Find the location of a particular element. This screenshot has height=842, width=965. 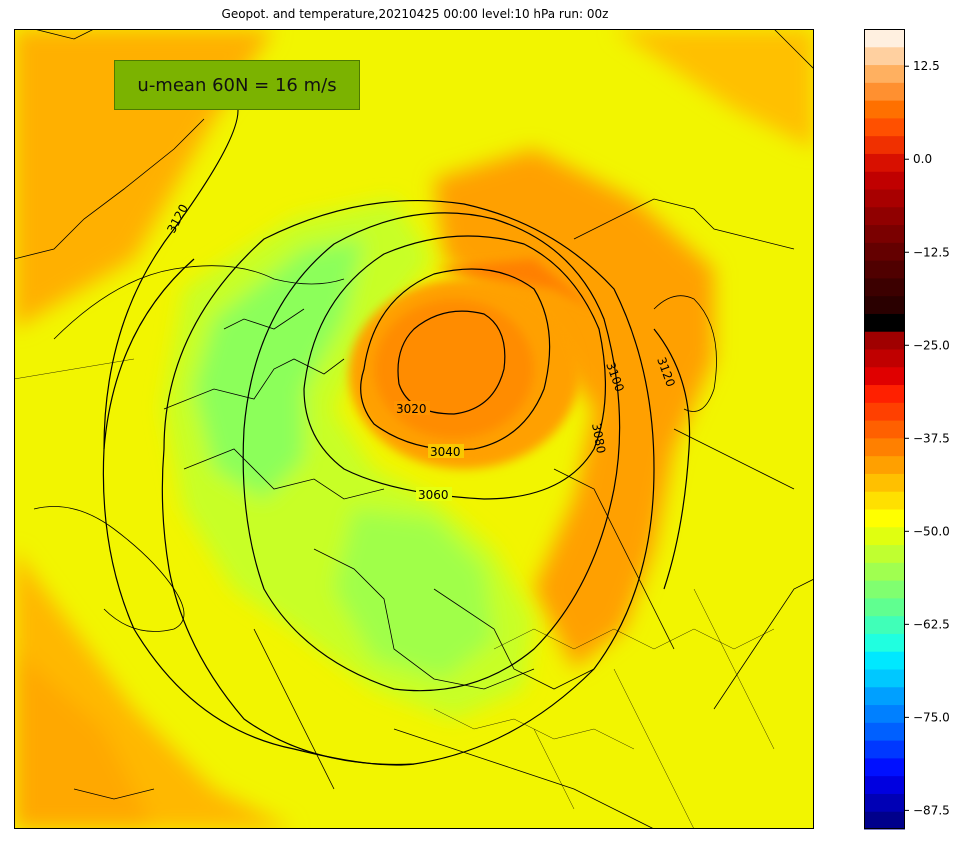

contour-label-3080: 3080 is located at coordinates (598, 438).